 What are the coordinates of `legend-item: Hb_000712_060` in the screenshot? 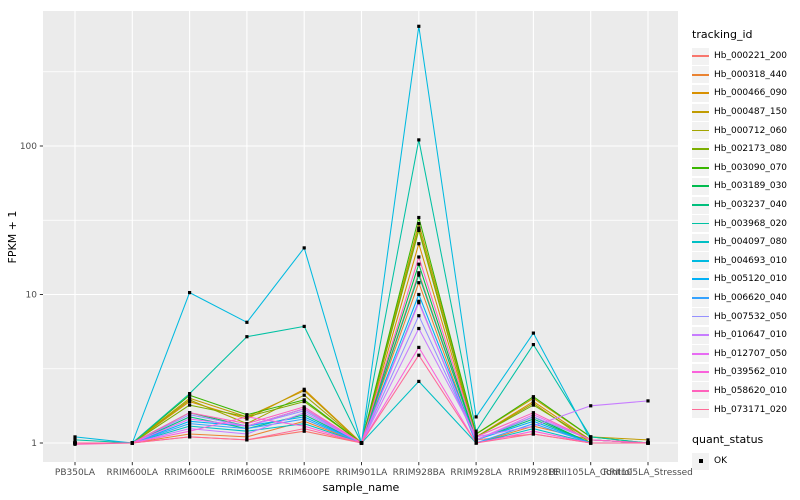 It's located at (745, 130).